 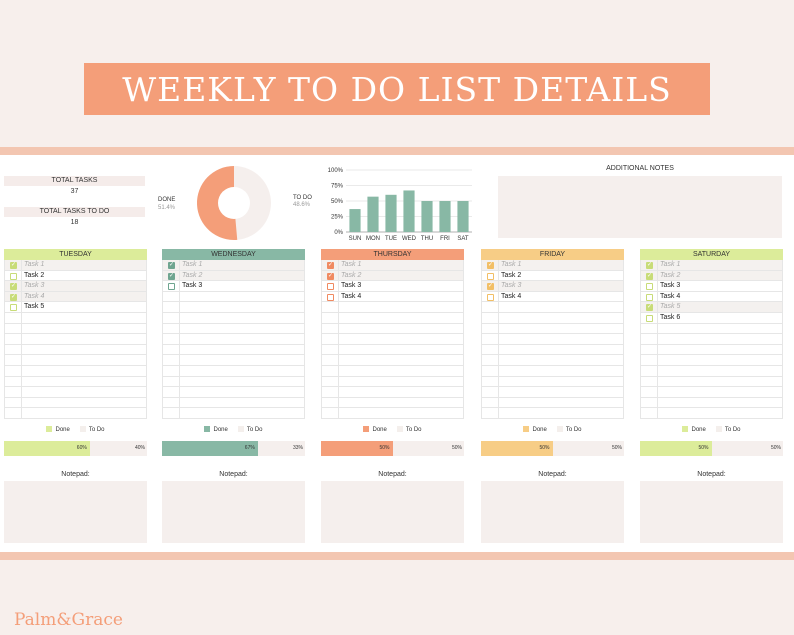 I want to click on task-row: Task 6, so click(x=712, y=318).